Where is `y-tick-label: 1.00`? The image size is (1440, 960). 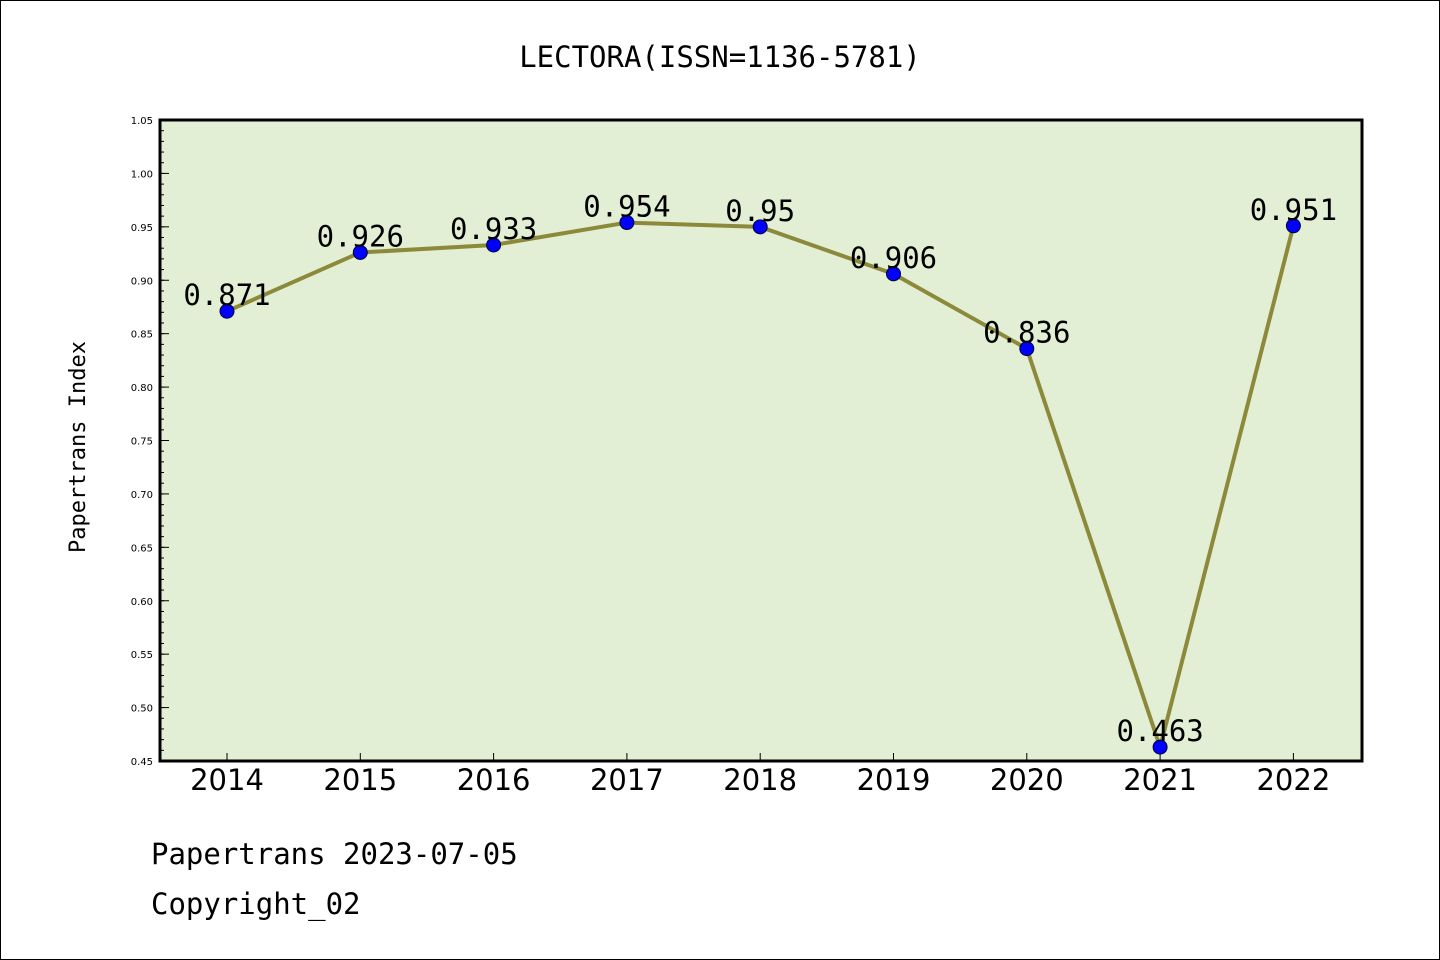
y-tick-label: 1.00 is located at coordinates (142, 174).